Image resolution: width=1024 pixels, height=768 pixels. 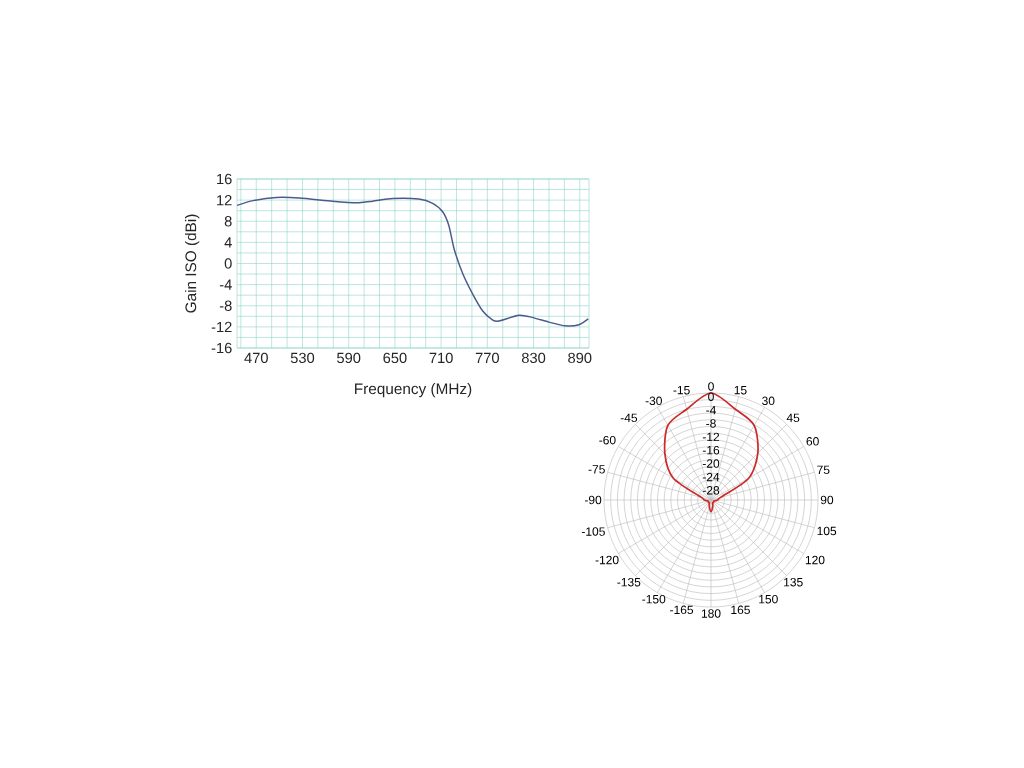 I want to click on line-series, so click(x=413, y=261).